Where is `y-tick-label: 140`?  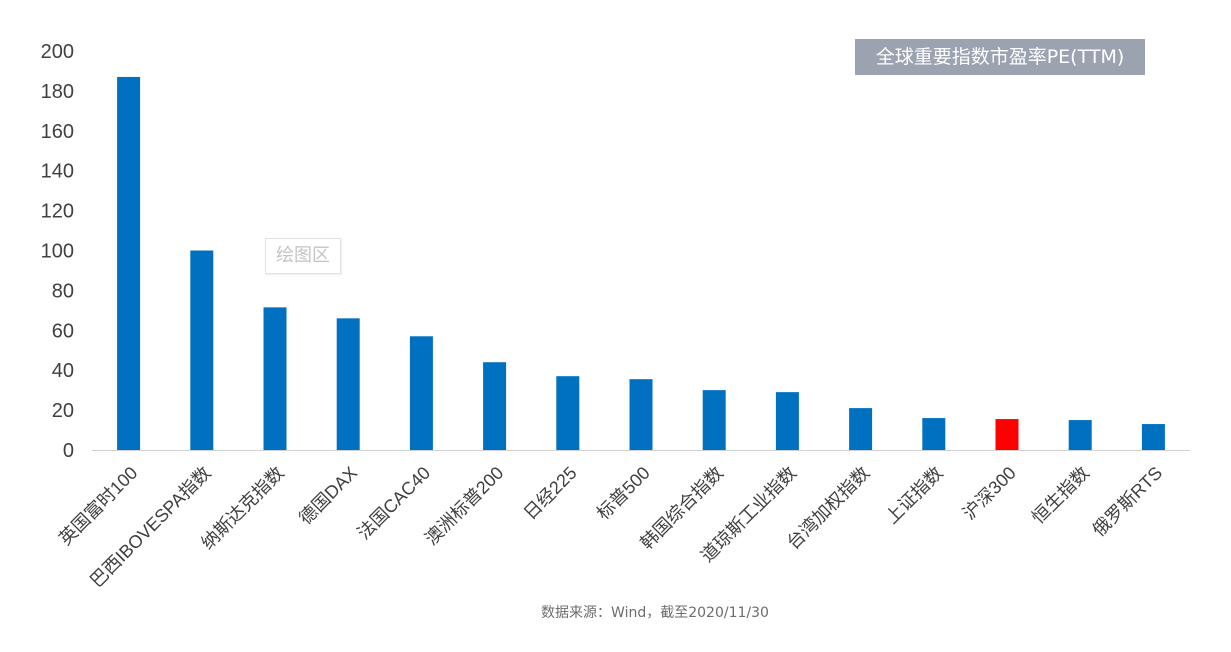
y-tick-label: 140 is located at coordinates (57, 172).